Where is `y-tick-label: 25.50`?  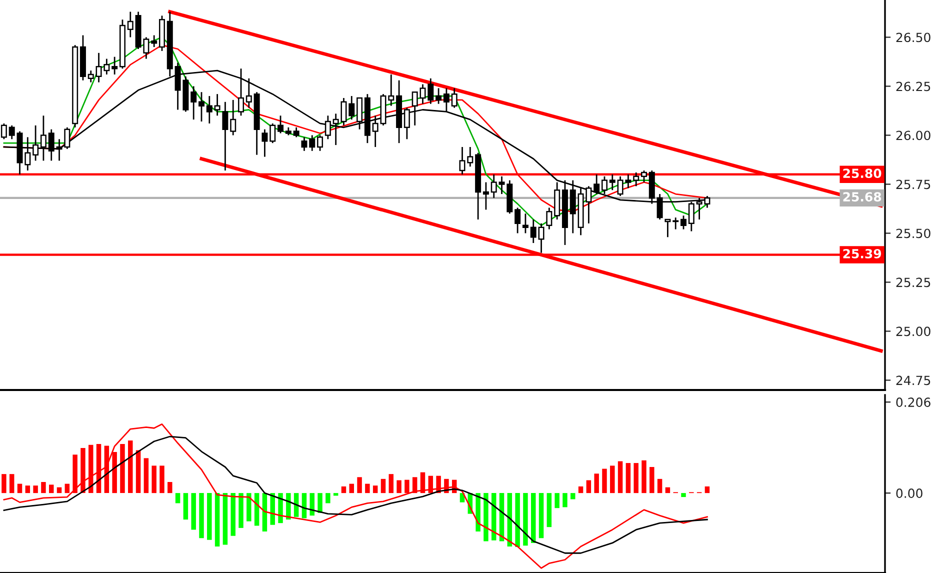 y-tick-label: 25.50 is located at coordinates (913, 233).